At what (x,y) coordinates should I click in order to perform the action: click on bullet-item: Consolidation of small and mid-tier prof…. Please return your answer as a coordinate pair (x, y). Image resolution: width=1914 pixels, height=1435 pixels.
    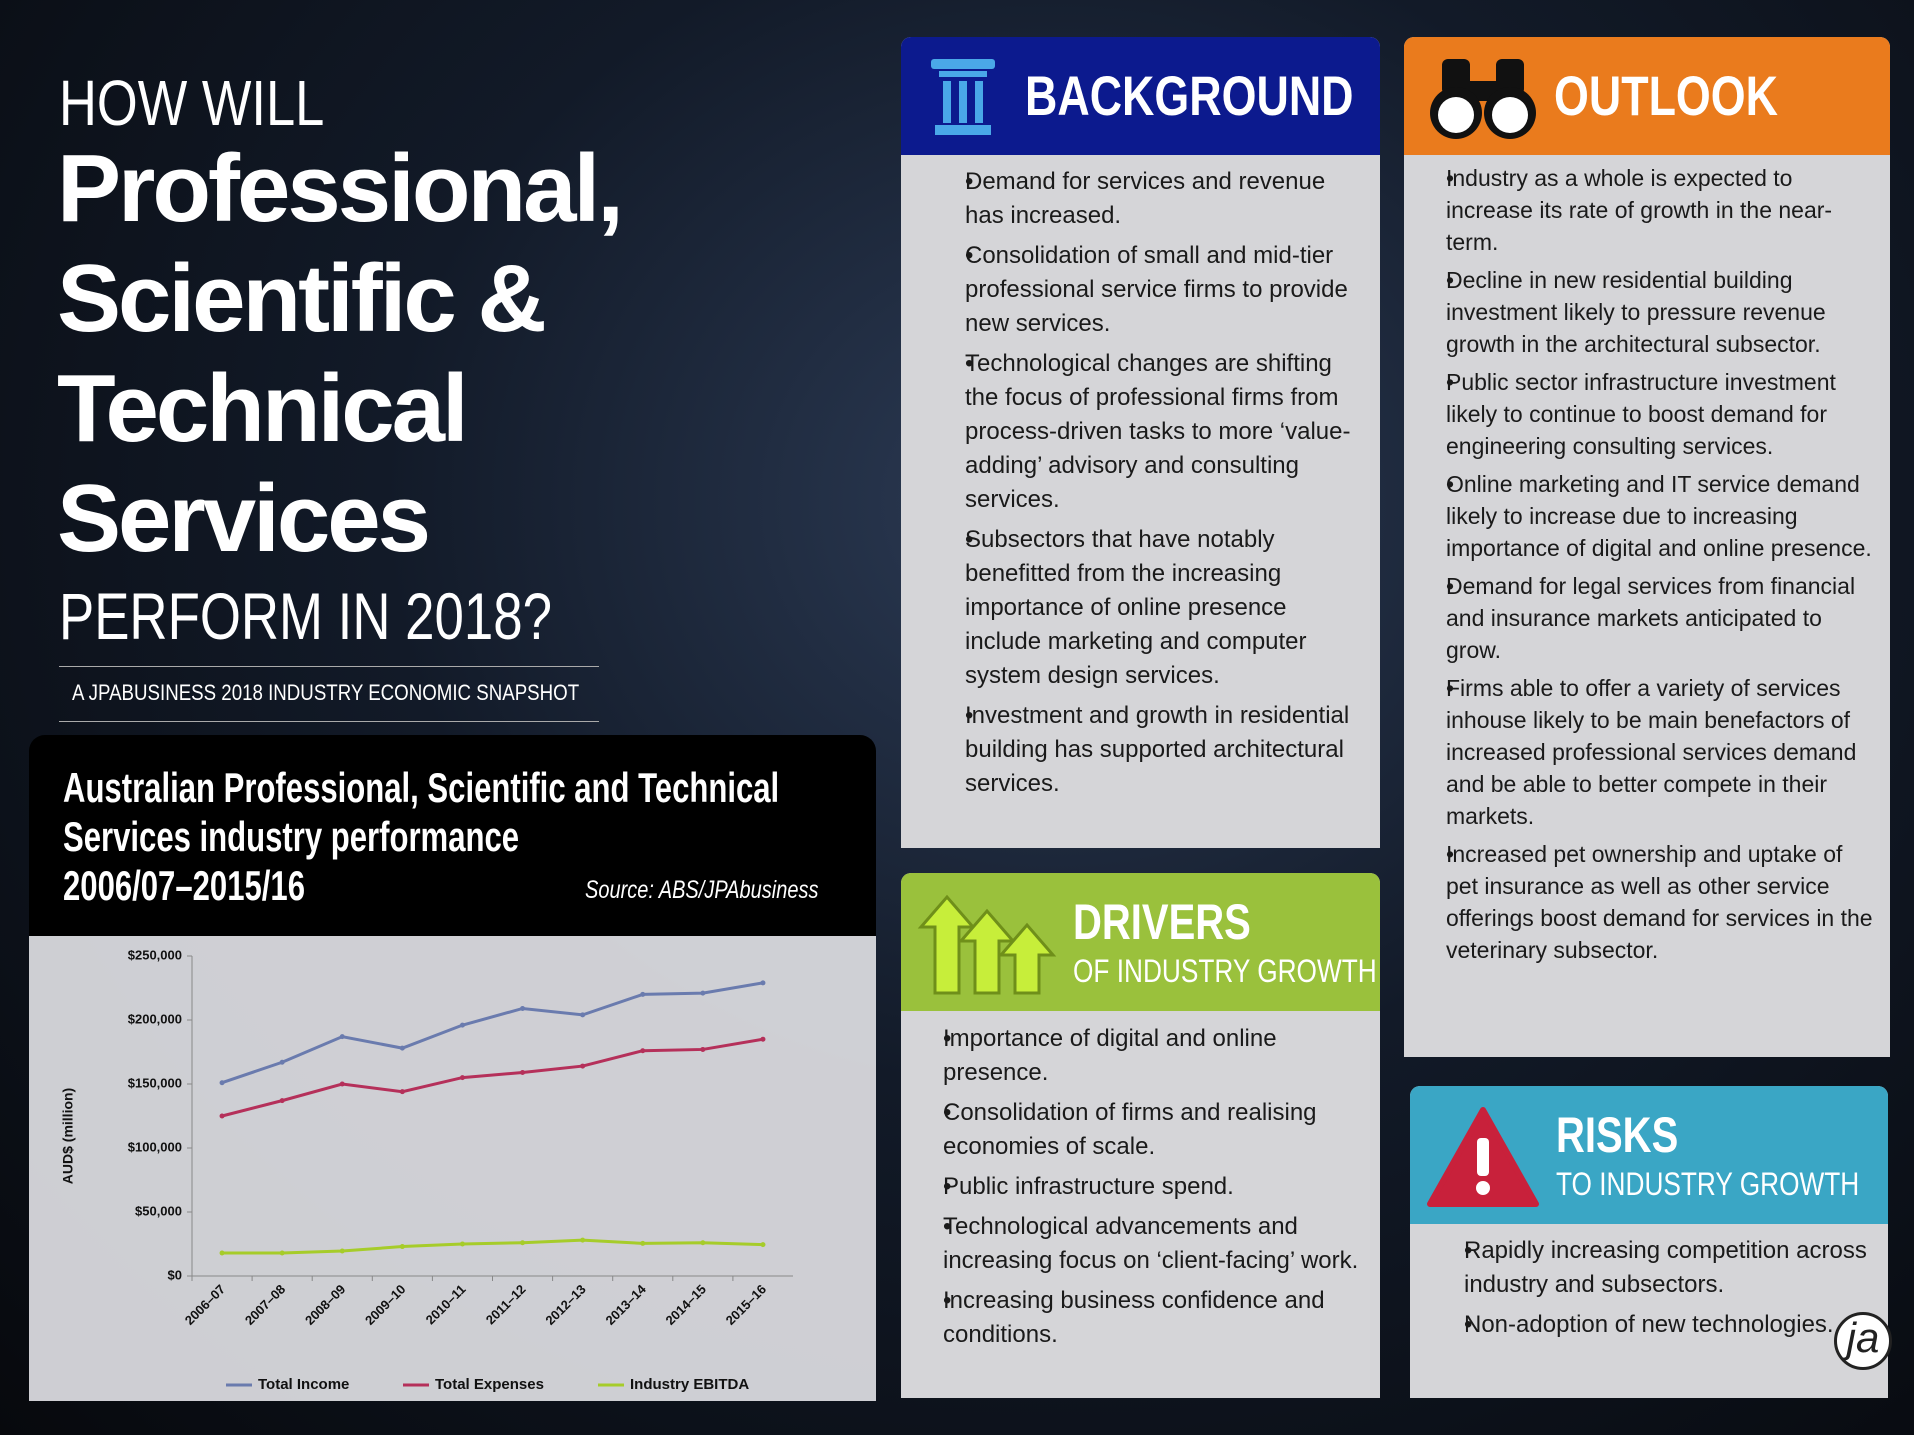
    Looking at the image, I should click on (1143, 290).